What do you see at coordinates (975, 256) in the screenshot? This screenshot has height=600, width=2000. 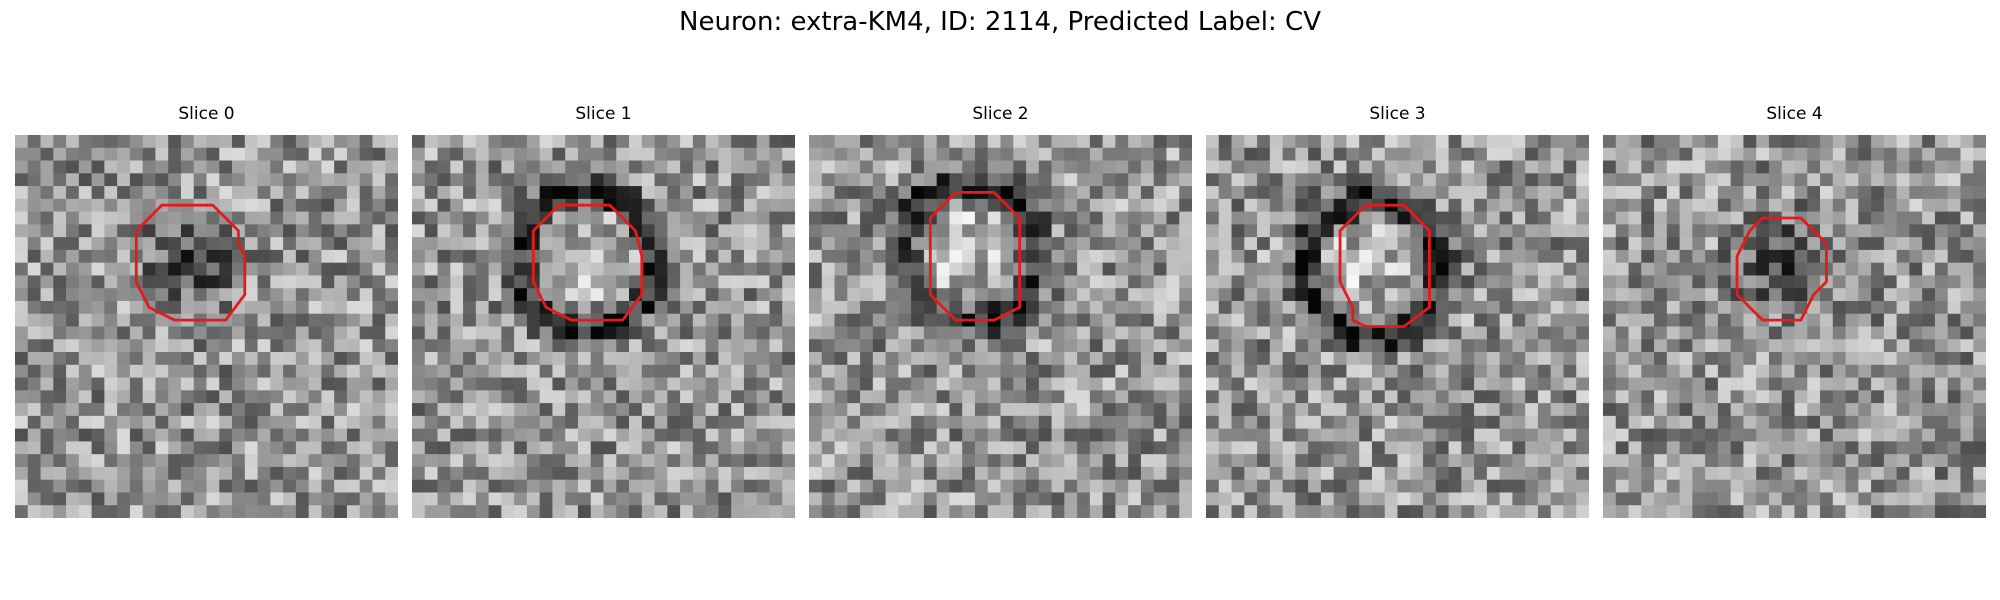 I see `contour-polygon` at bounding box center [975, 256].